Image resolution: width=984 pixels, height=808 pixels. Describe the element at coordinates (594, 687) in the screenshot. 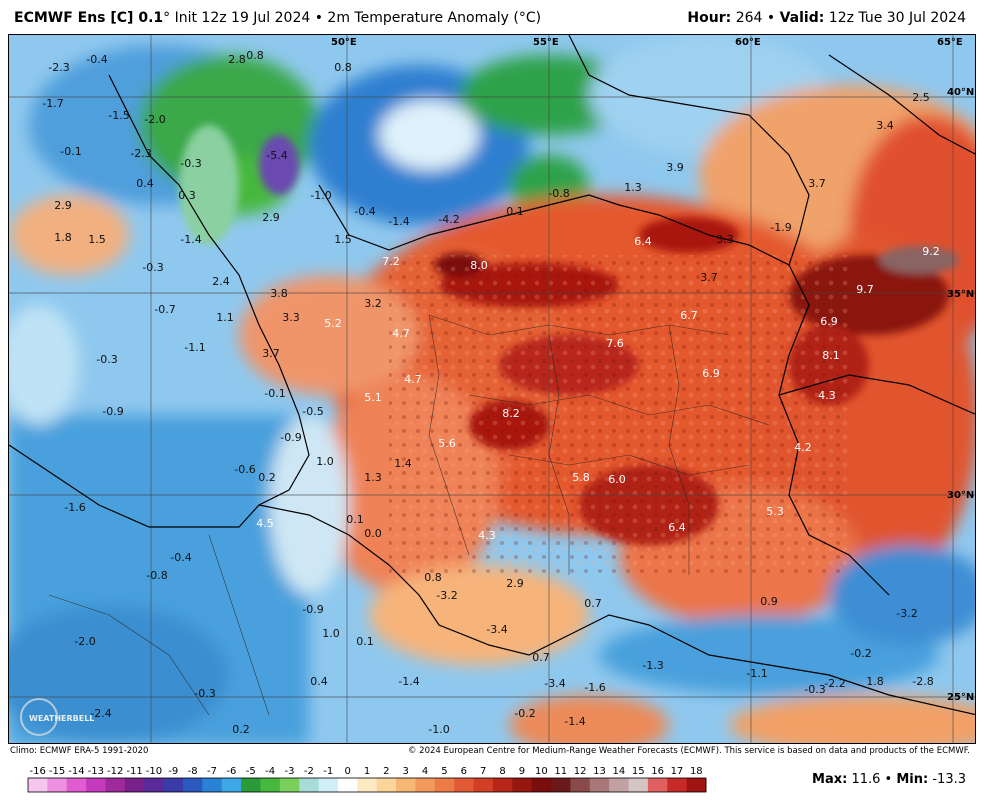

I see `map-value-label: -1.6` at that location.